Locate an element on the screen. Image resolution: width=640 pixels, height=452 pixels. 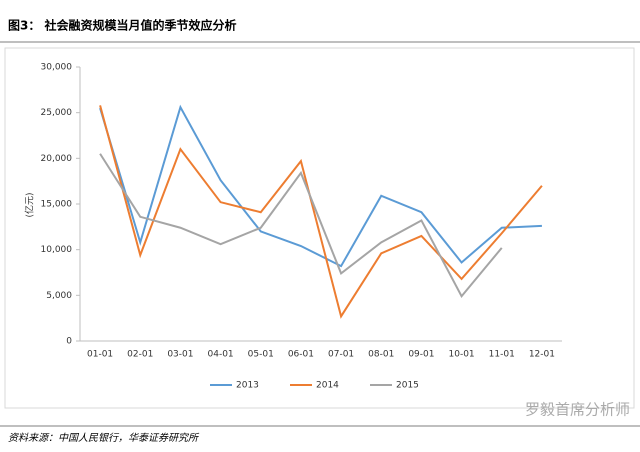
y-tick-label: 0 is located at coordinates (69, 342).